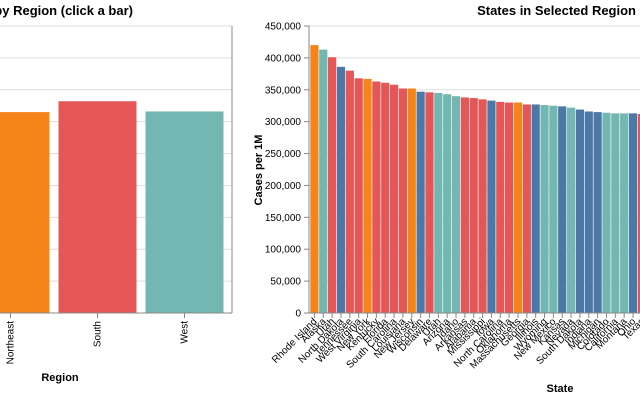 Image resolution: width=640 pixels, height=400 pixels. Describe the element at coordinates (283, 58) in the screenshot. I see `states-y-tick-label: 400,000` at that location.